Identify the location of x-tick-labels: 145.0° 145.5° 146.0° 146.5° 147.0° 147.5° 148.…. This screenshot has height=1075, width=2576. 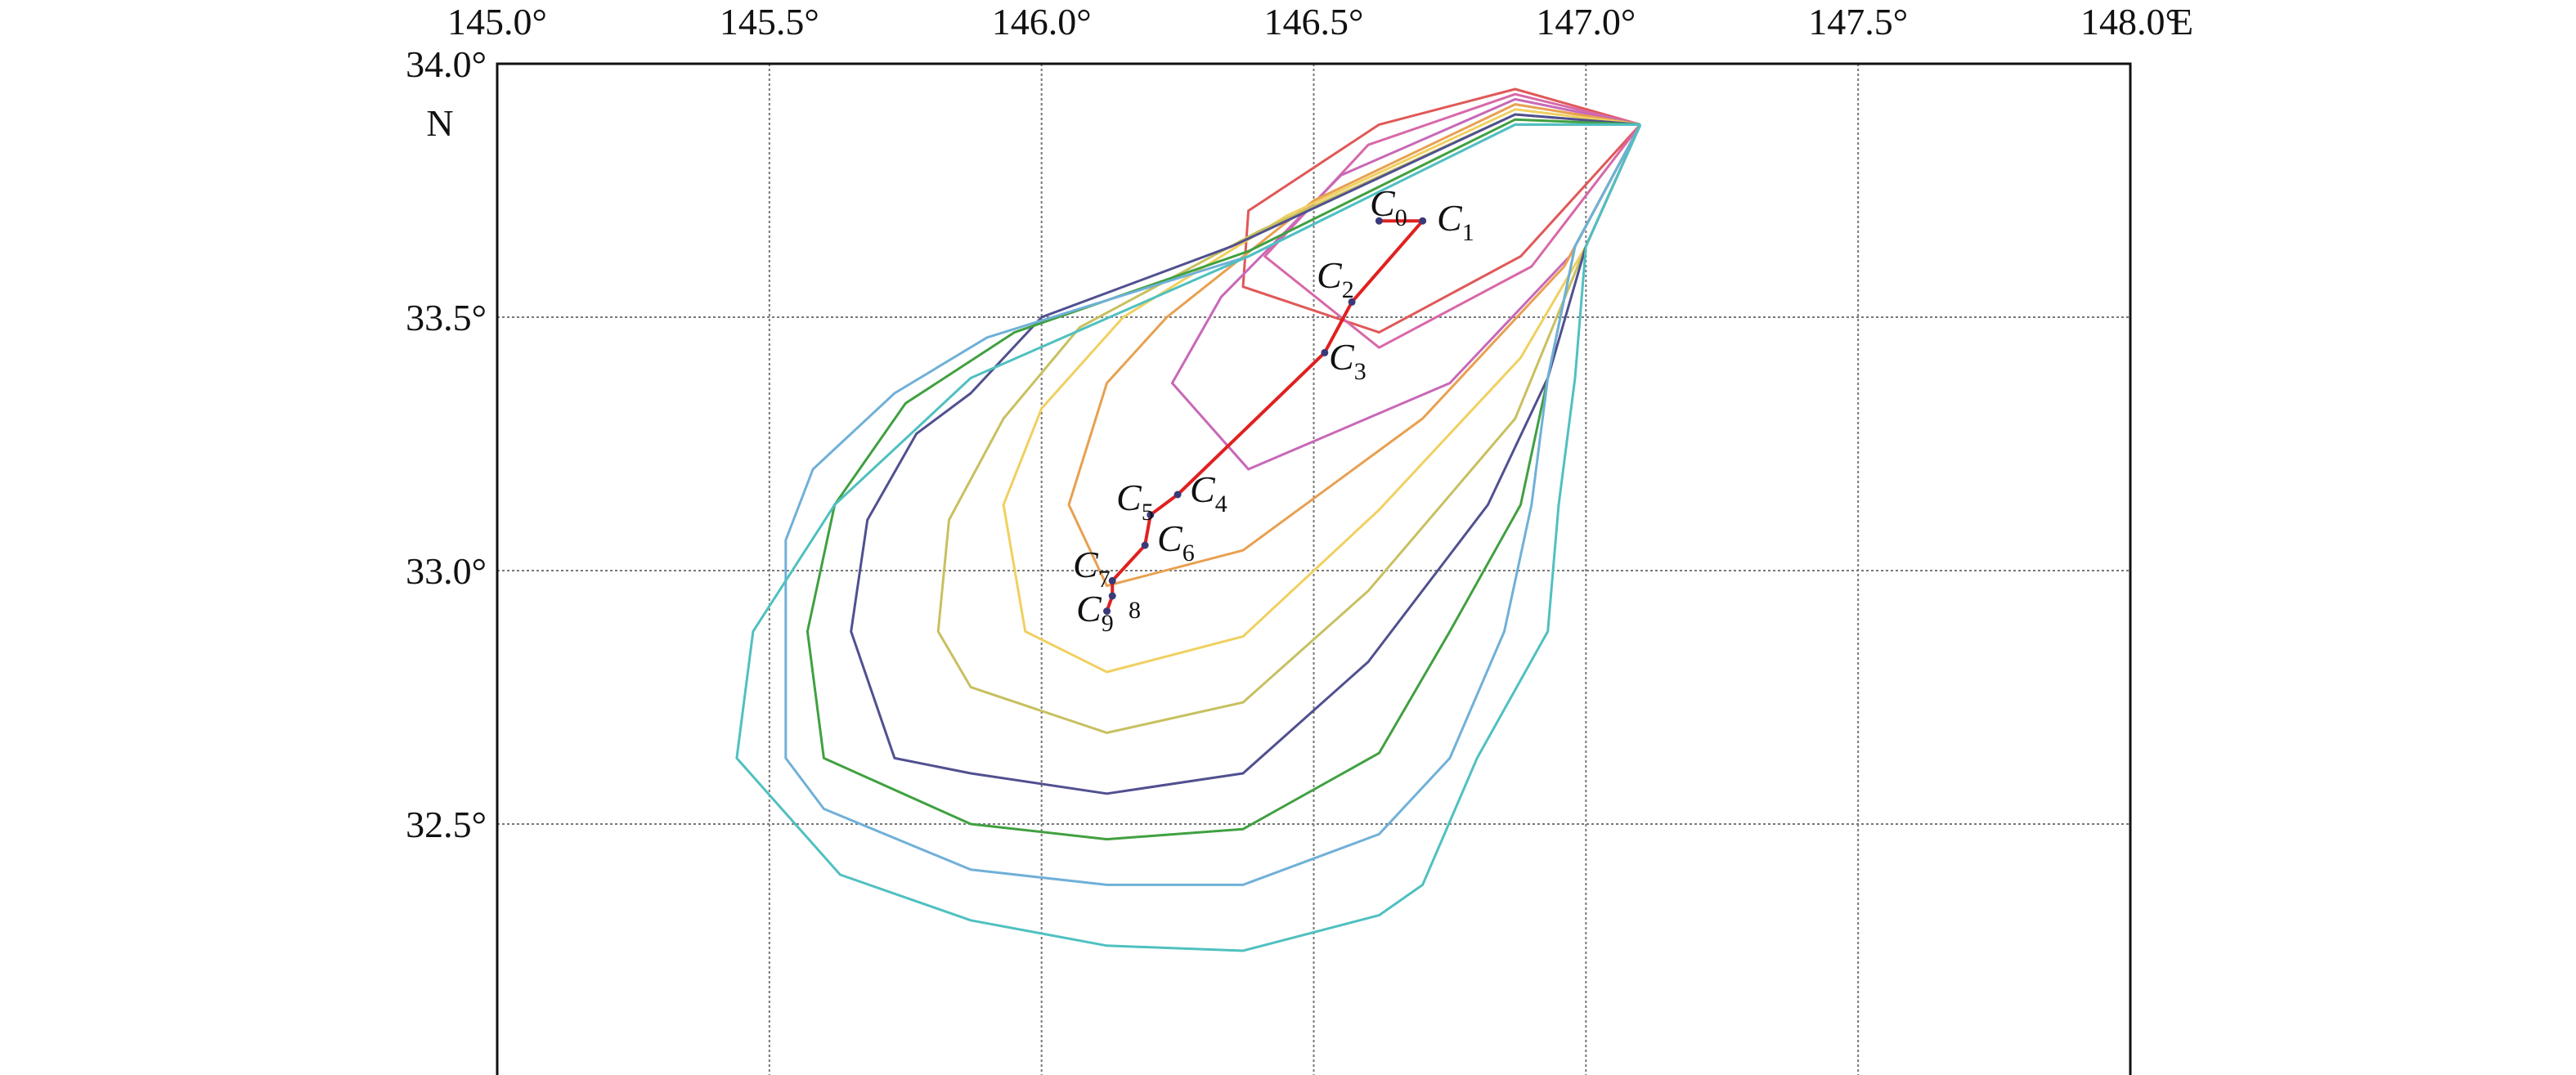
(1313, 22).